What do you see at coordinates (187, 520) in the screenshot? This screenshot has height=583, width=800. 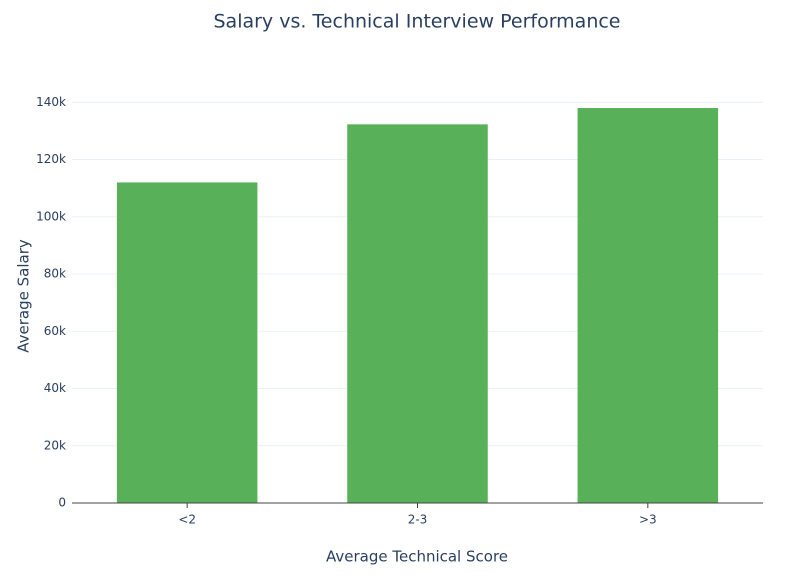 I see `x-tick-label: <2` at bounding box center [187, 520].